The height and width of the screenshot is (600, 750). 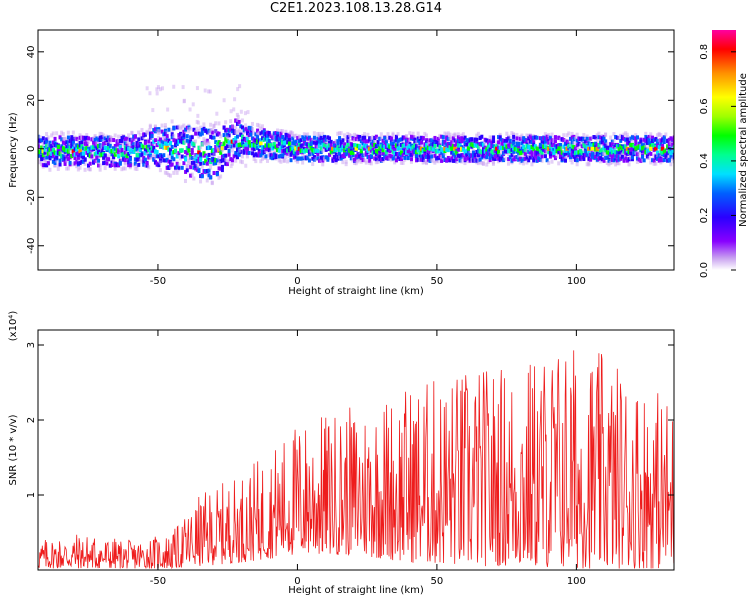 I want to click on colorbar-label: Normalized spectral amplitude, so click(x=743, y=150).